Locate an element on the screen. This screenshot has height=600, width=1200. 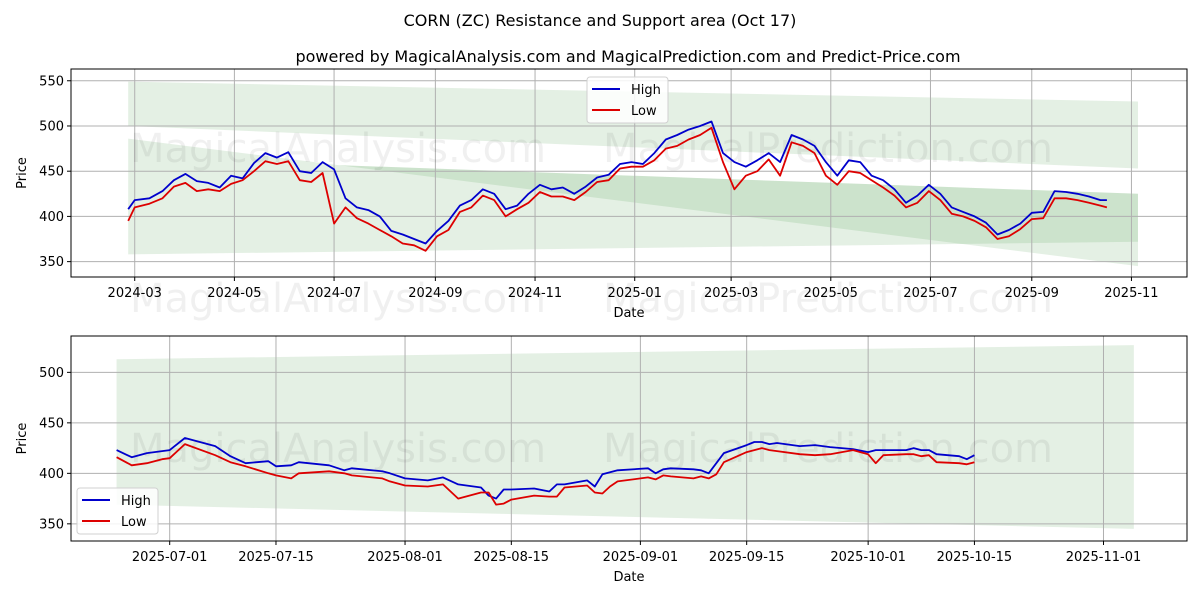
x-tick-label: 2025-08-15 is located at coordinates (512, 557).